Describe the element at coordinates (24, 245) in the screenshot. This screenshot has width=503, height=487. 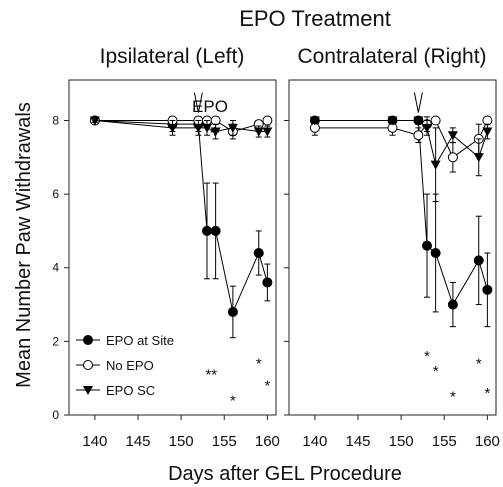
I see `y-axis-label: Mean Number Paw Withdrawals` at that location.